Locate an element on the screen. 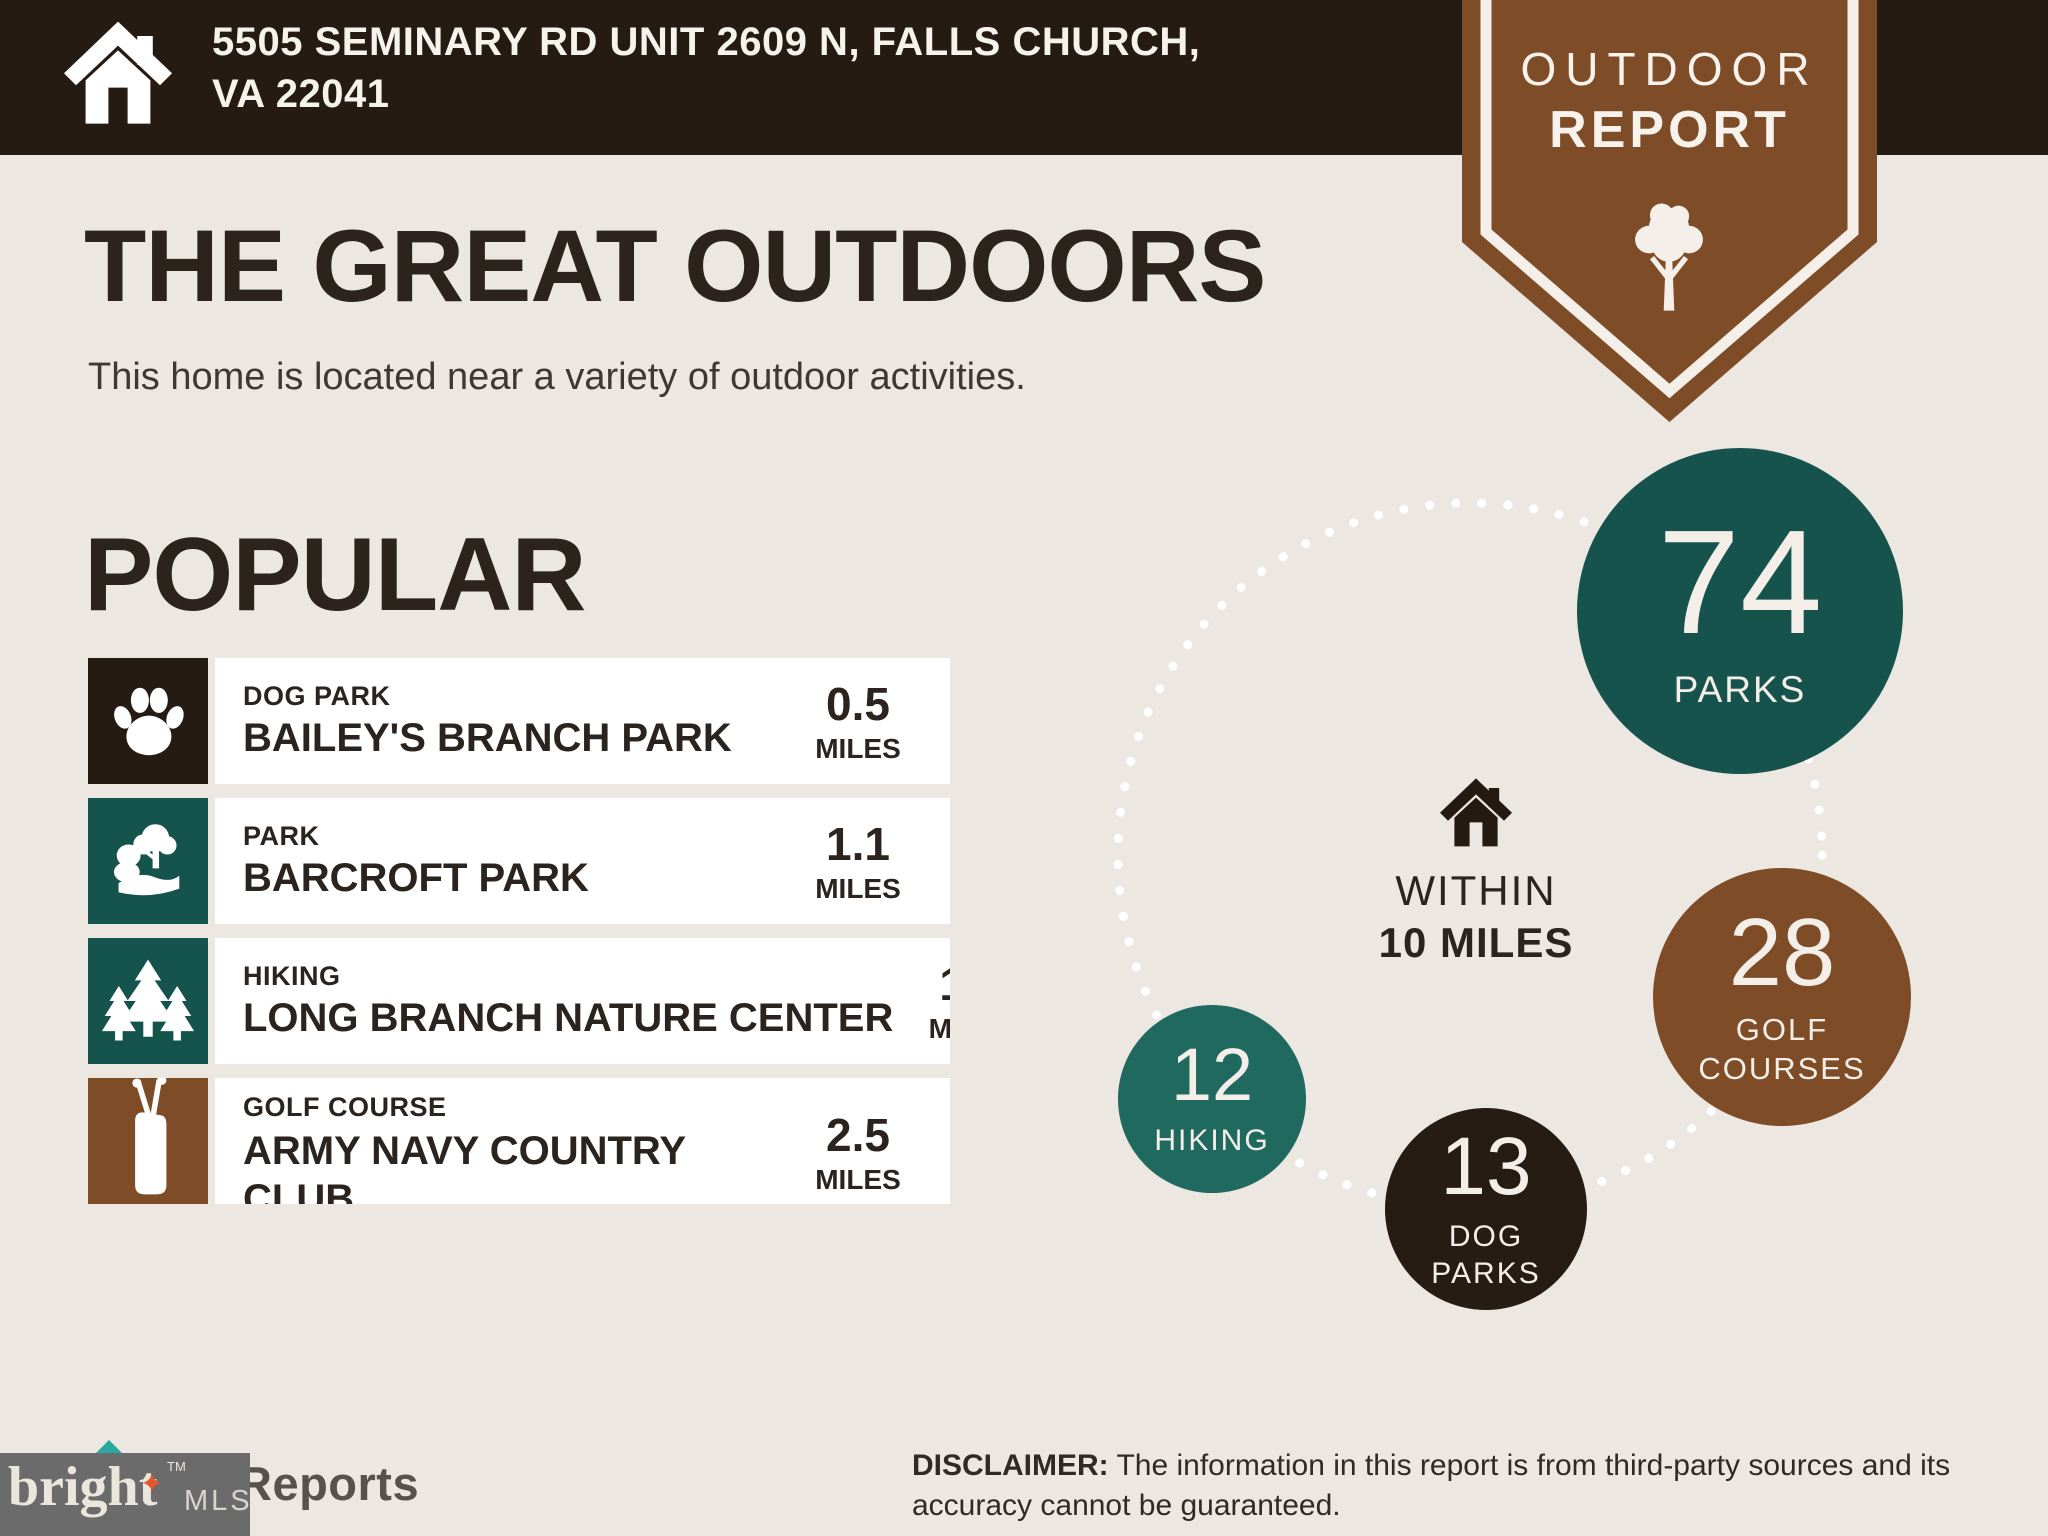 The height and width of the screenshot is (1536, 2048). item-name: BAILEY'S BRANCH PARK is located at coordinates (487, 738).